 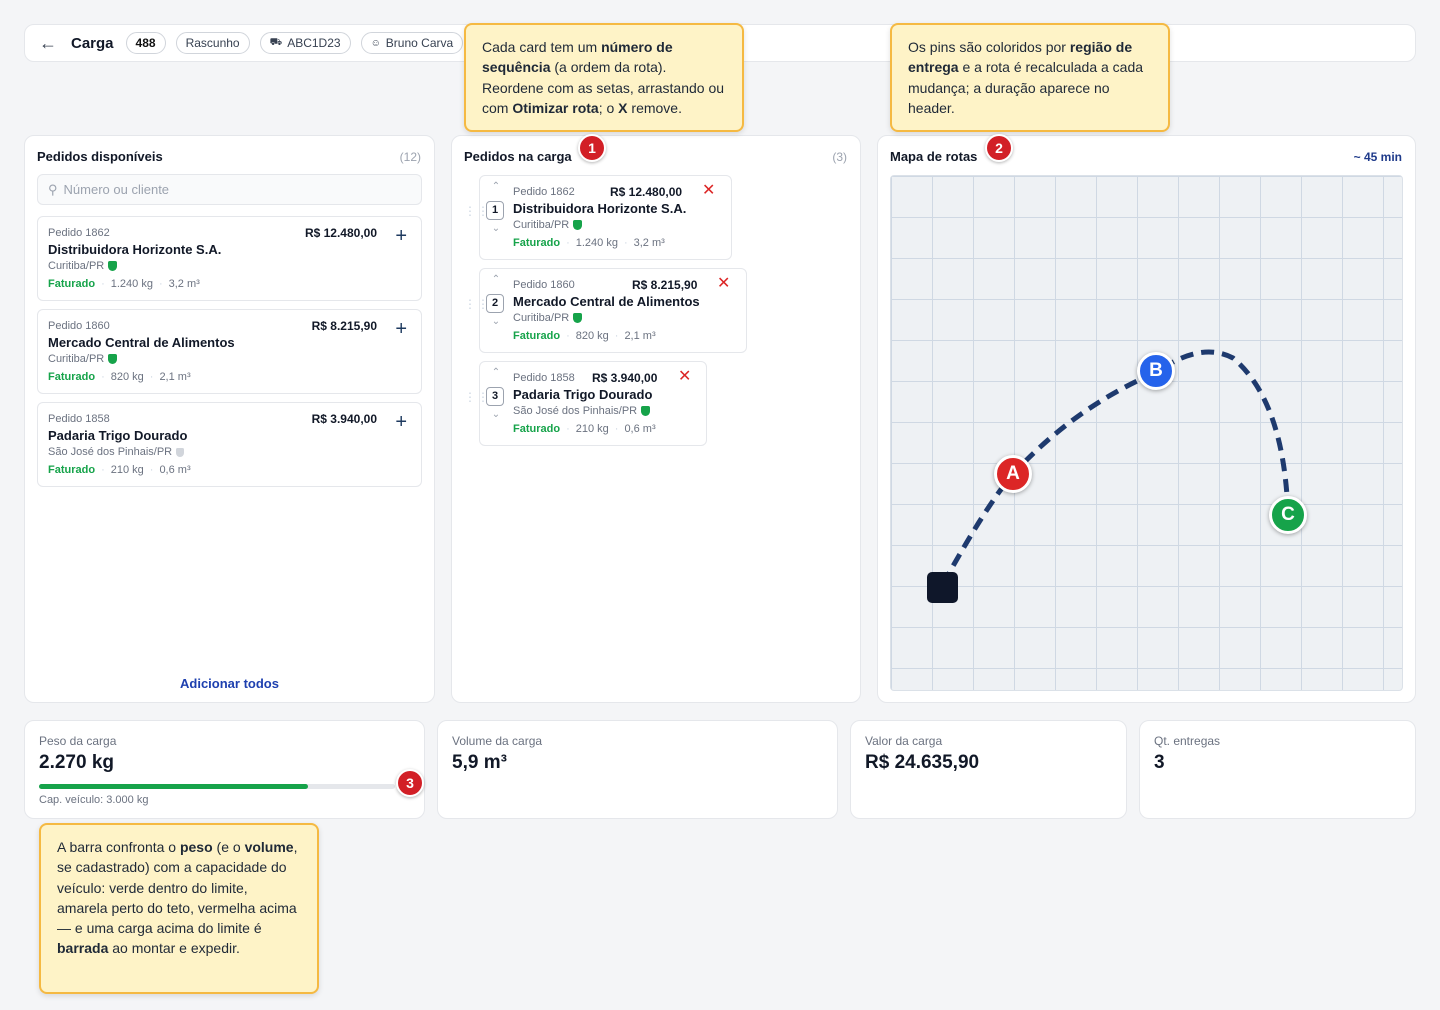 What do you see at coordinates (229, 189) in the screenshot?
I see `search-input: ⚲ Número ou cliente` at bounding box center [229, 189].